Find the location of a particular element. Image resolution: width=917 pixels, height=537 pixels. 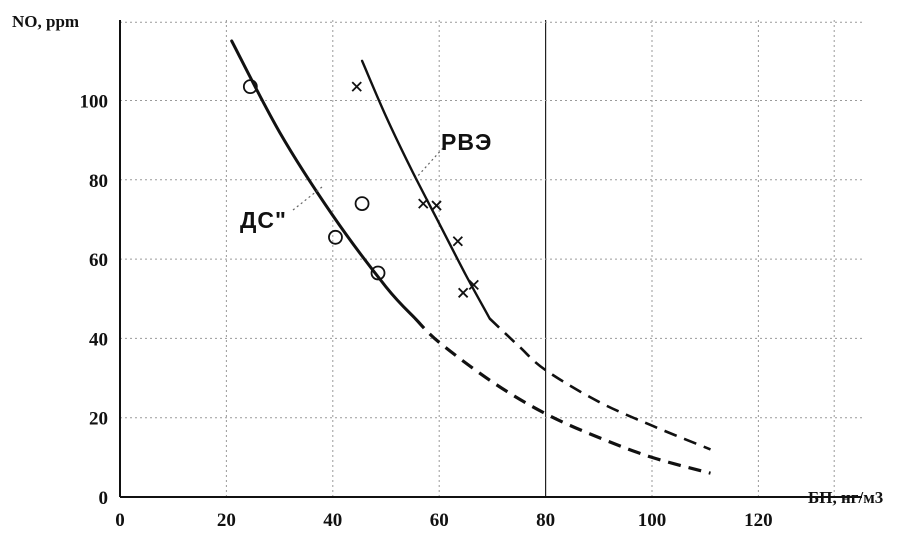

x-tick-label: 120 is located at coordinates (758, 520).